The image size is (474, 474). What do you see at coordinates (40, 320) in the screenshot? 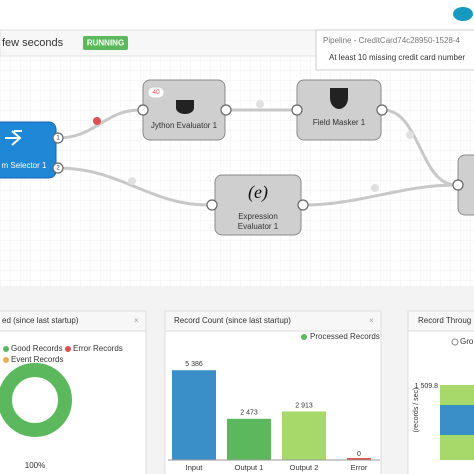
I see `panel-title: ed (since last startup)` at bounding box center [40, 320].